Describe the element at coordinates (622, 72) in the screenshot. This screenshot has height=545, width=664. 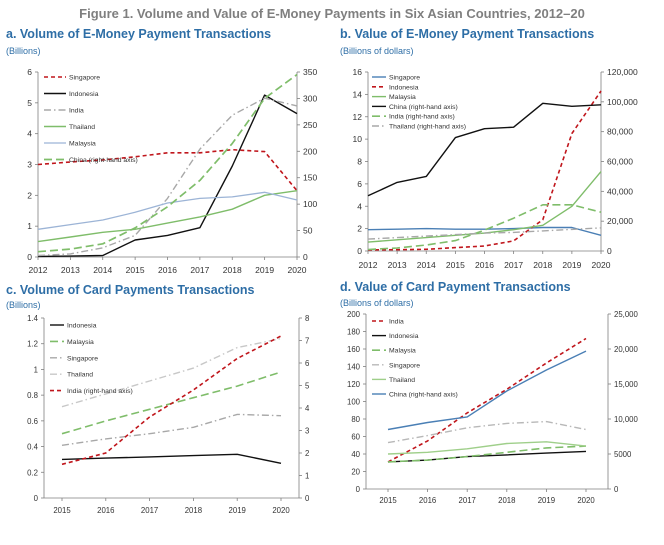
I see `chart-b-y2tick-label: 120,000` at that location.